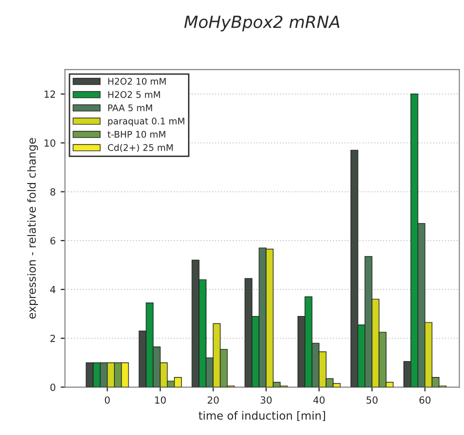 The width and height of the screenshot is (464, 435). I want to click on x-tick-label: 60, so click(424, 400).